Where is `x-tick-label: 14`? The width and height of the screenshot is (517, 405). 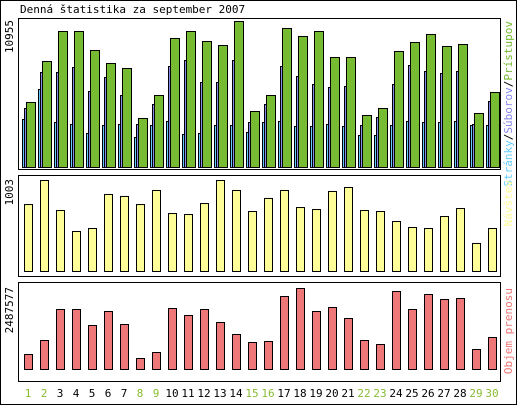
x-tick-label: 14 is located at coordinates (236, 393).